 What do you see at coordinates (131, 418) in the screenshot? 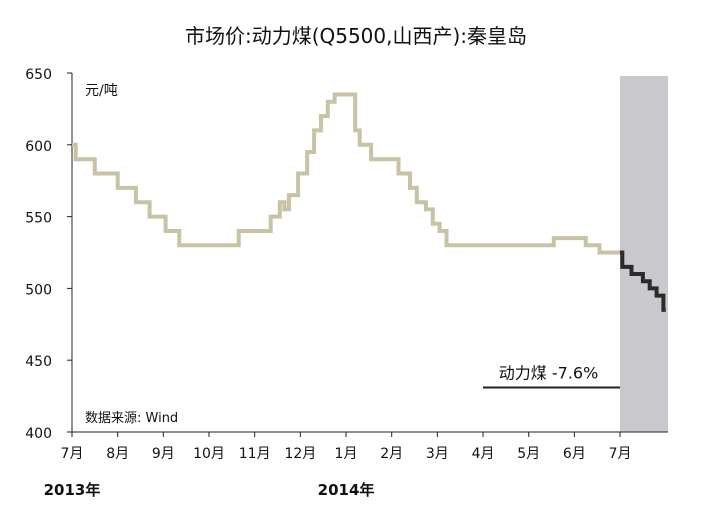
I see `source-note: 数据来源: Wind` at bounding box center [131, 418].